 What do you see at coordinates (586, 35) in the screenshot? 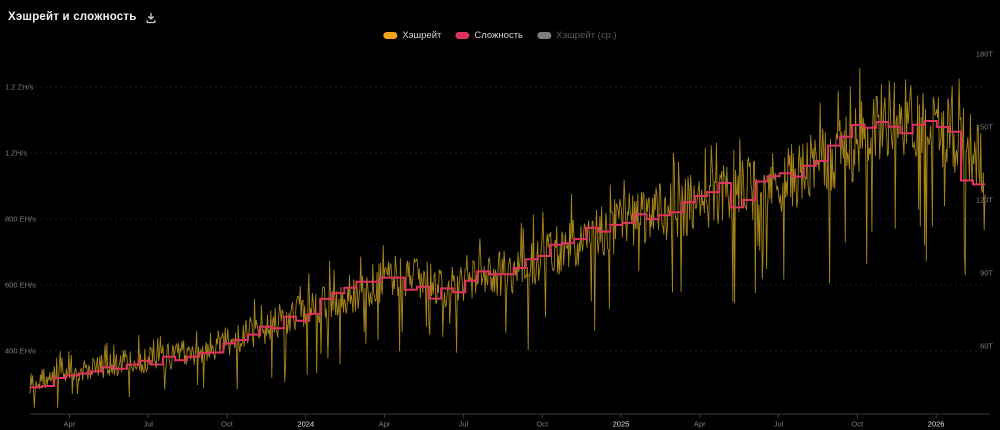
I see `legend-label: Хэшрейт (ср.)` at bounding box center [586, 35].